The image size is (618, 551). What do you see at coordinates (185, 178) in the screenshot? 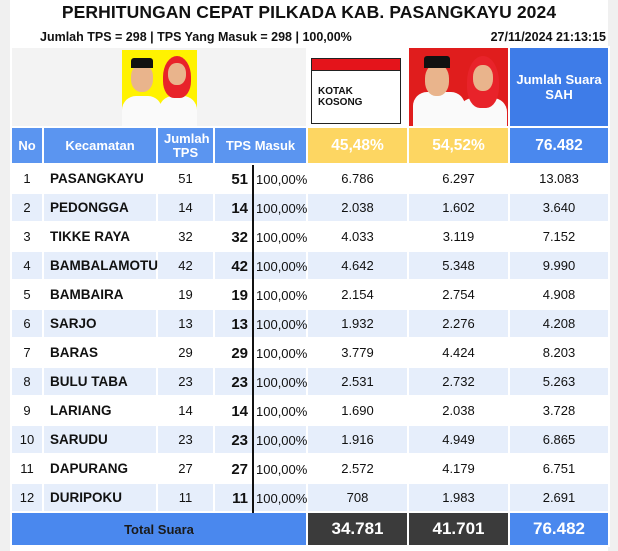
I see `row-jumlah-tps: 51` at bounding box center [185, 178].